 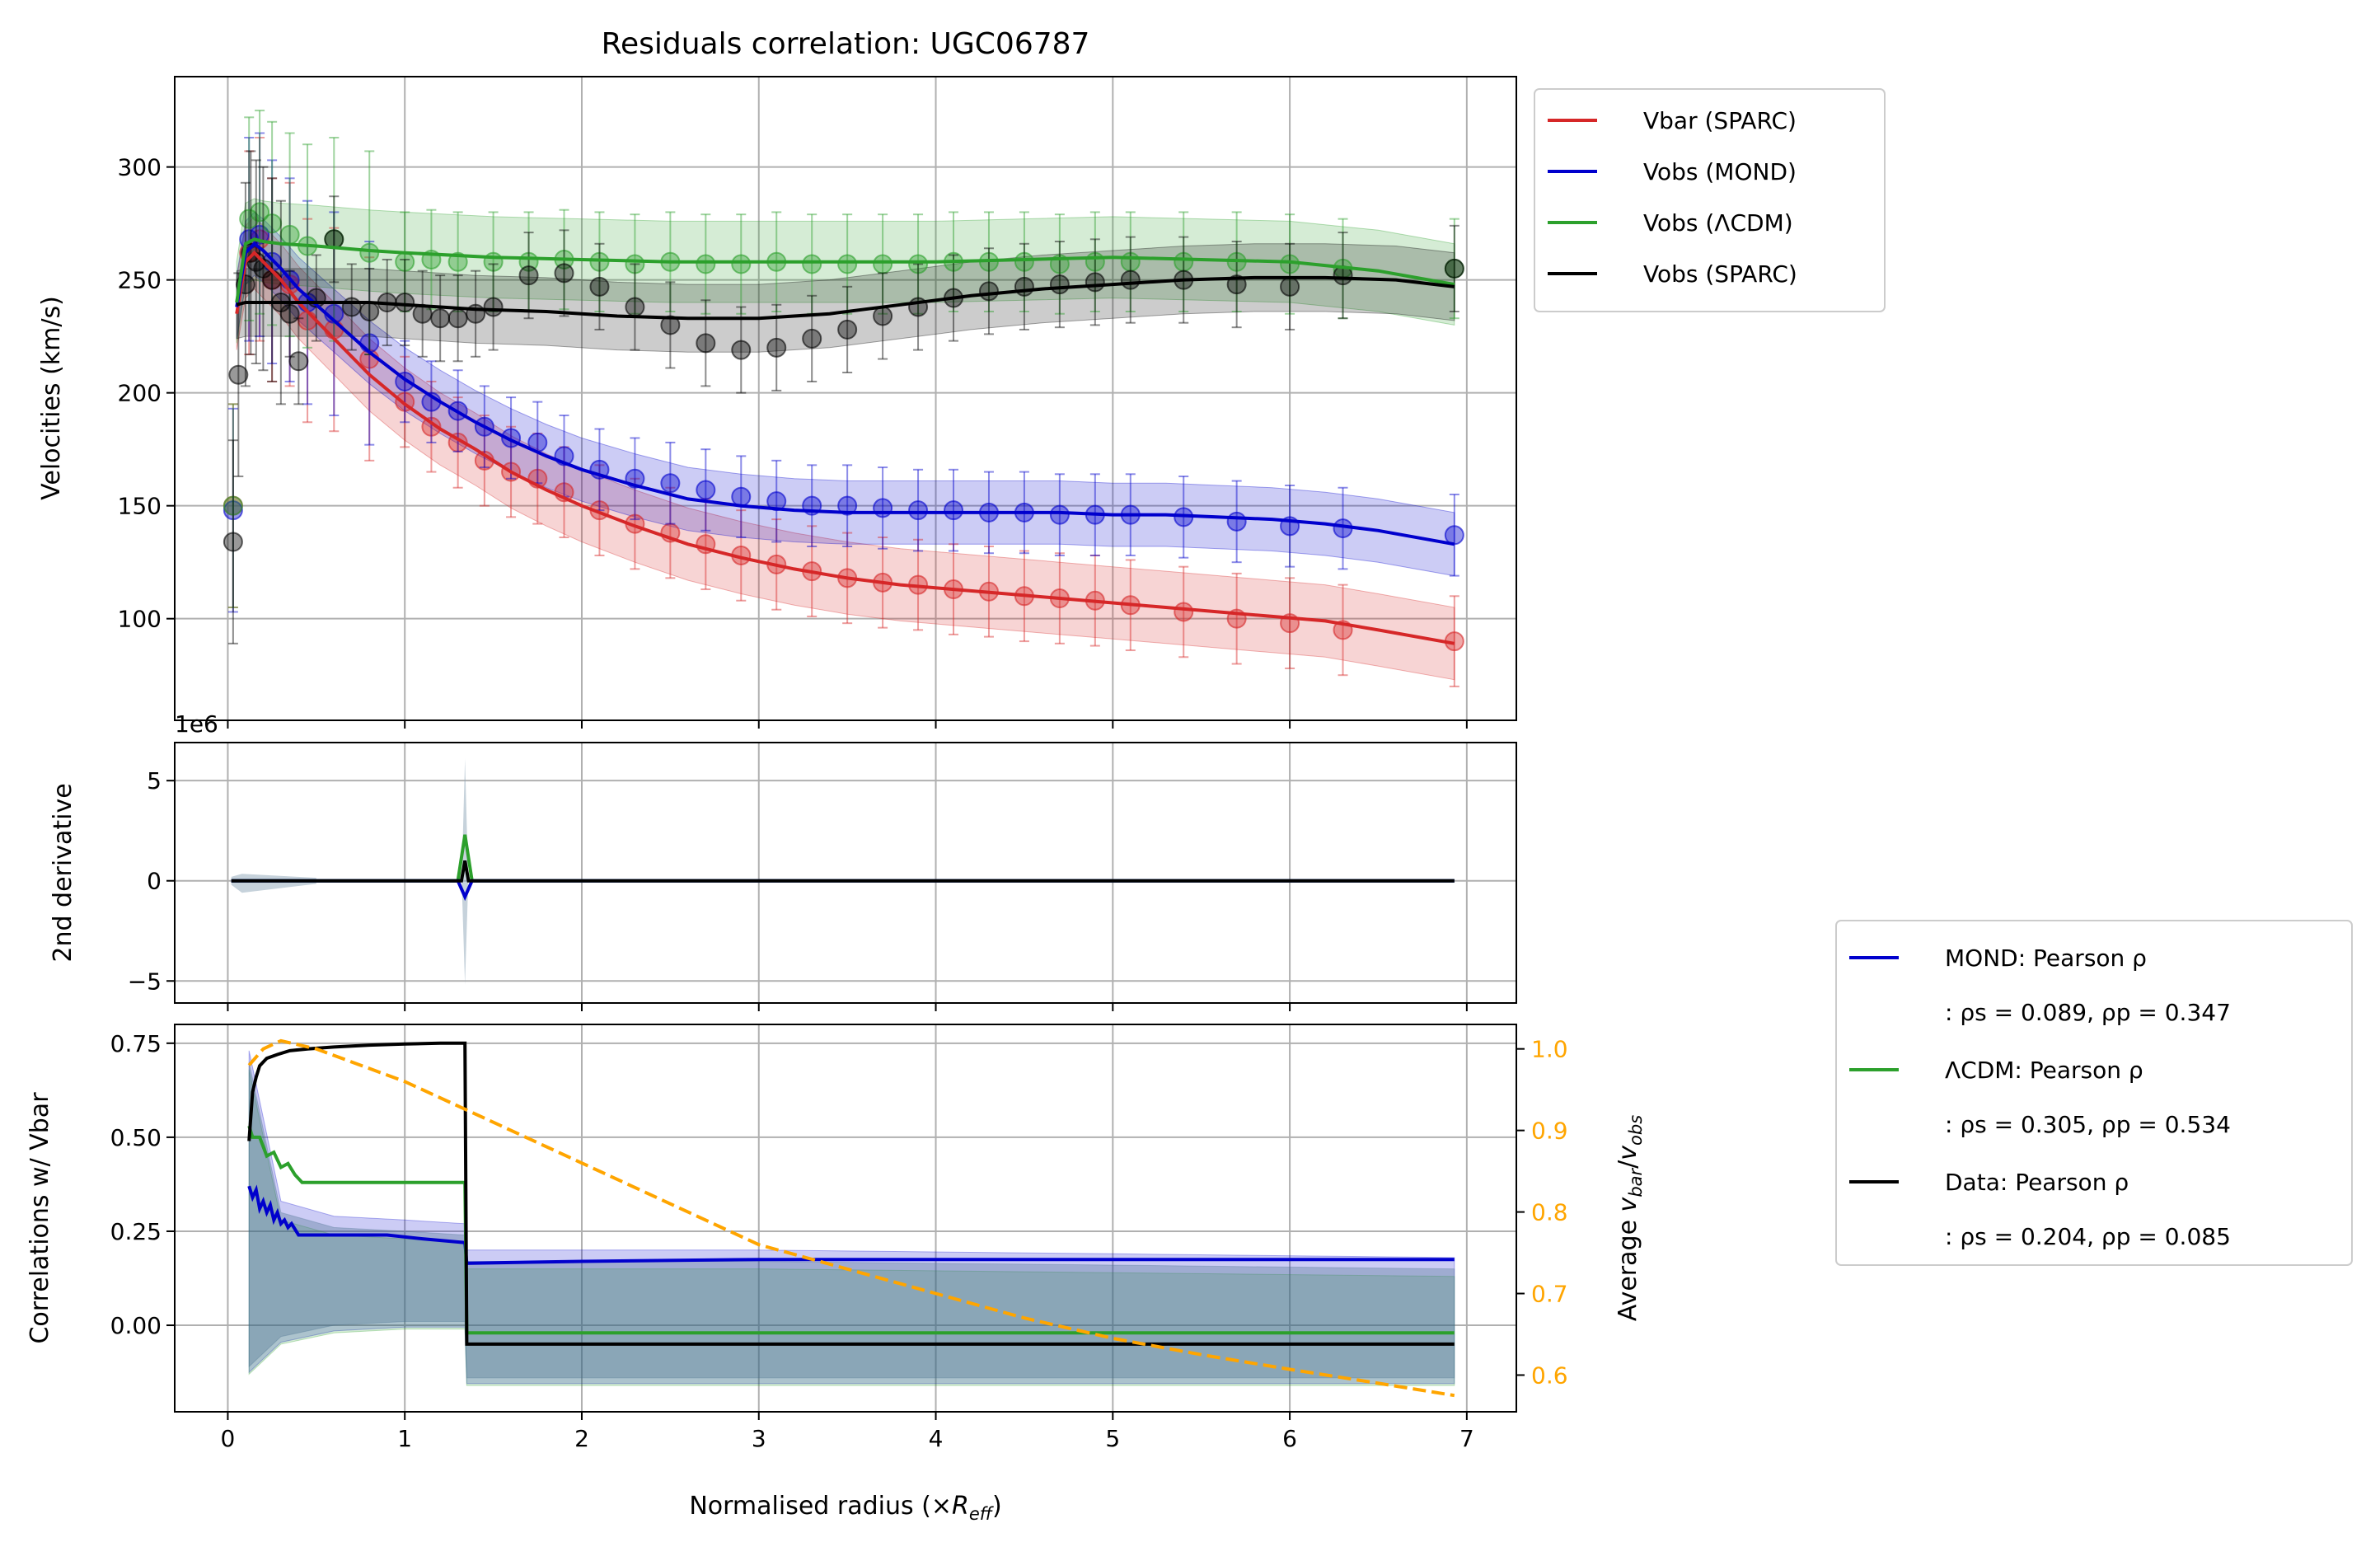 What do you see at coordinates (145, 981) in the screenshot?
I see `y-tick-label: −5` at bounding box center [145, 981].